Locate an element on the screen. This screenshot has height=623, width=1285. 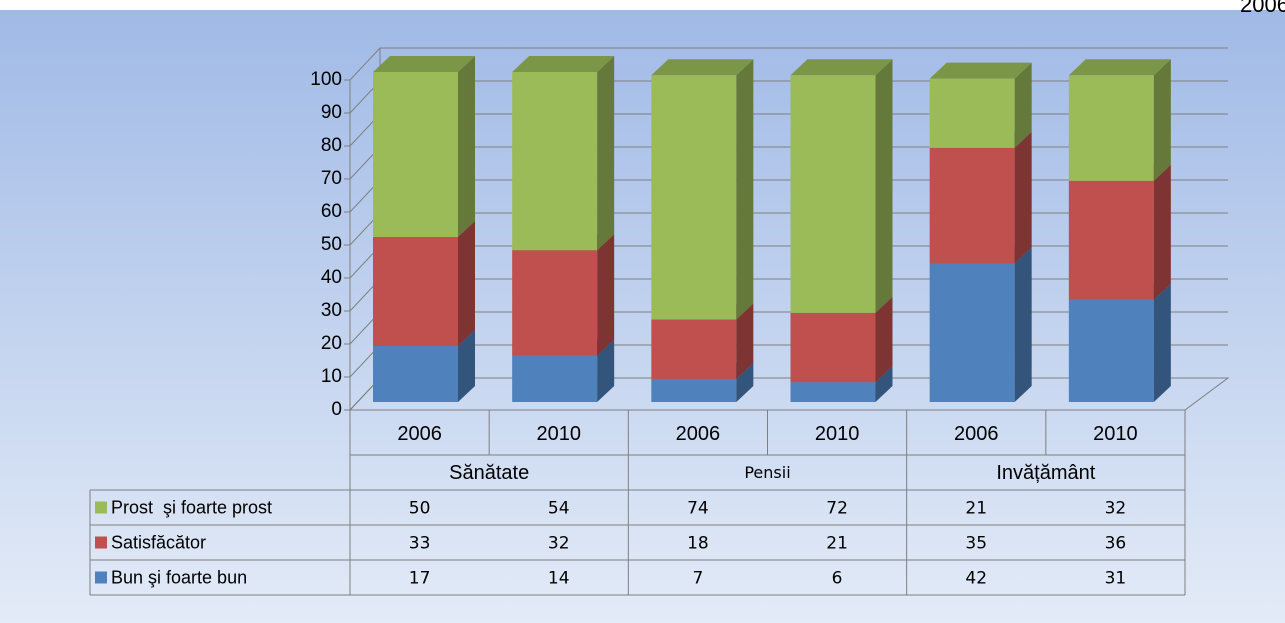
table-value: 17 is located at coordinates (420, 579).